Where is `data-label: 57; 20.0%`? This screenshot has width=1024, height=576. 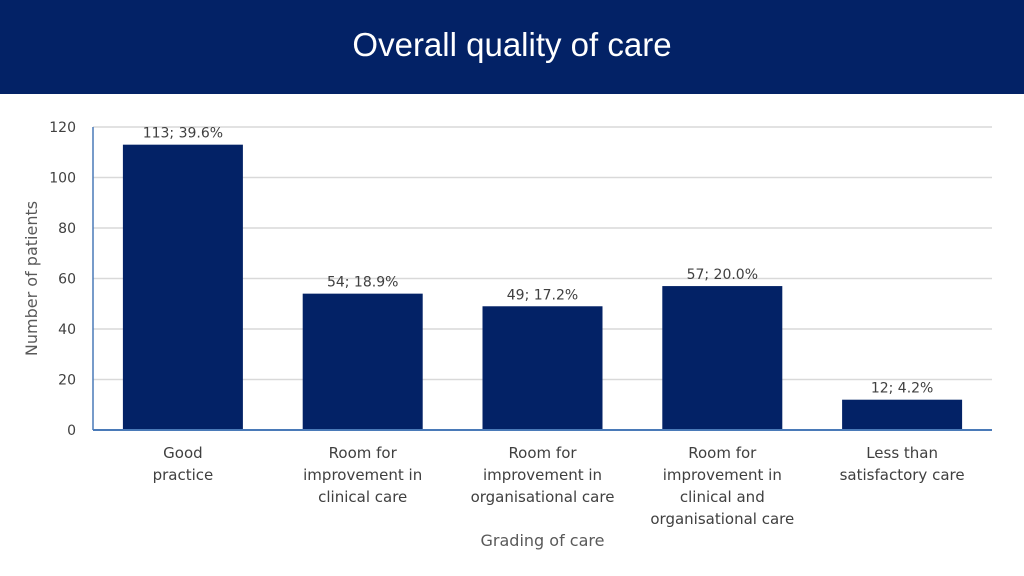
data-label: 57; 20.0% is located at coordinates (722, 275).